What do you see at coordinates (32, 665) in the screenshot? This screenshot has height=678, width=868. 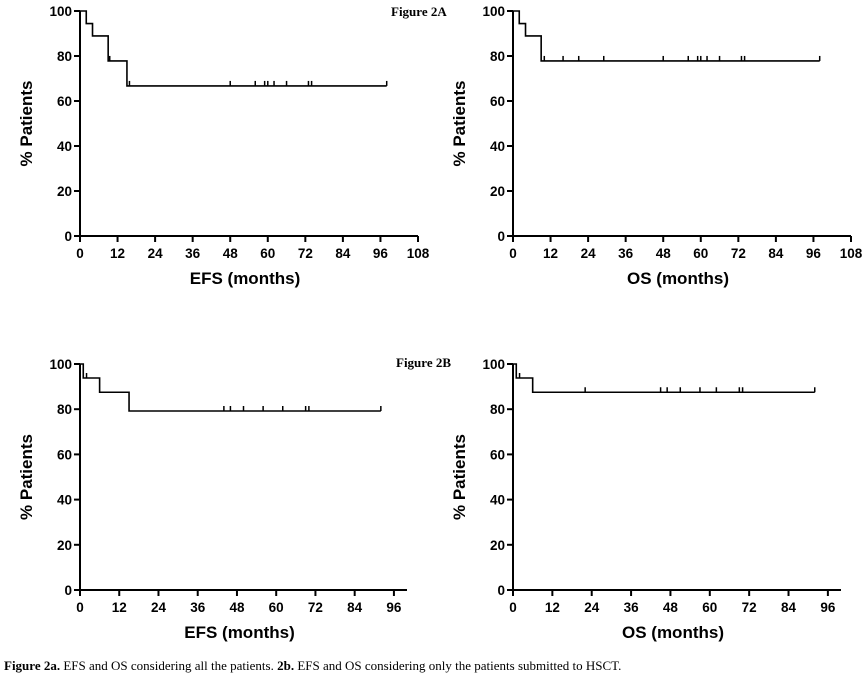 I see `caption-label-2a: Figure 2a.` at bounding box center [32, 665].